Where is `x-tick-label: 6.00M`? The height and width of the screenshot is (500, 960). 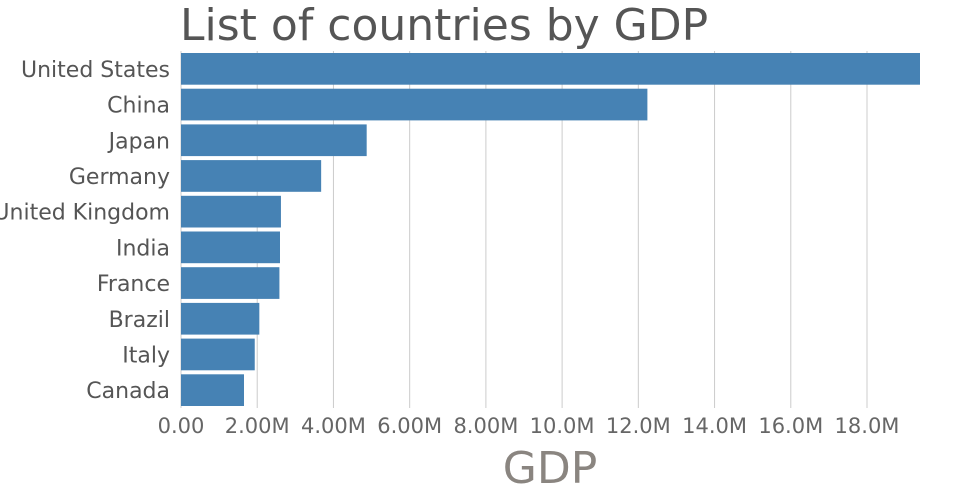
x-tick-label: 6.00M is located at coordinates (409, 426).